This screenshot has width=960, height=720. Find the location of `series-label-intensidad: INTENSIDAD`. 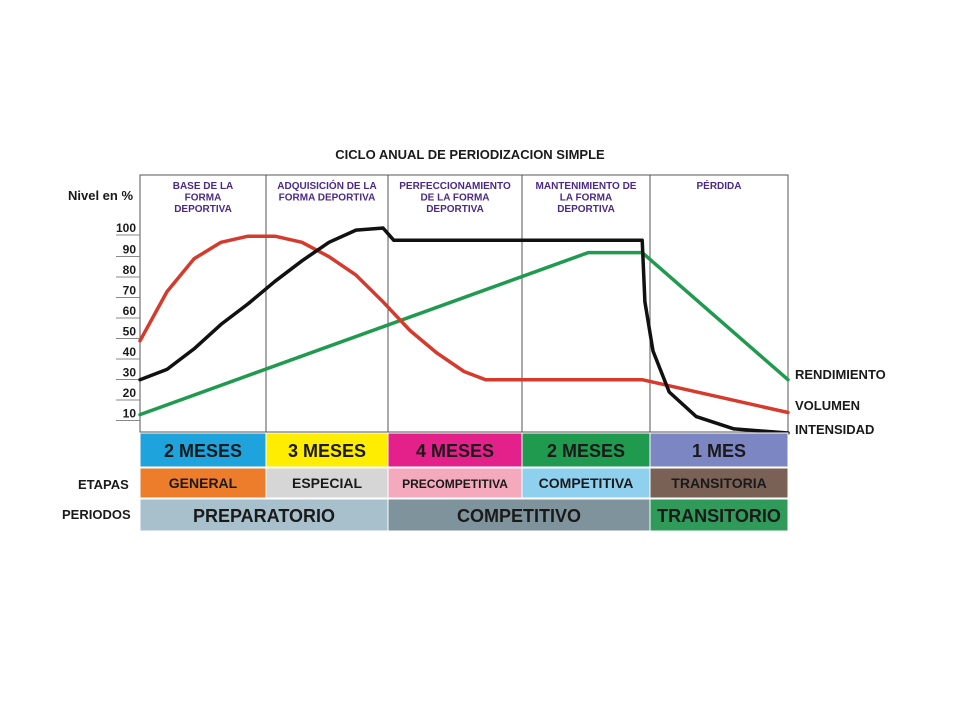

series-label-intensidad: INTENSIDAD is located at coordinates (834, 429).